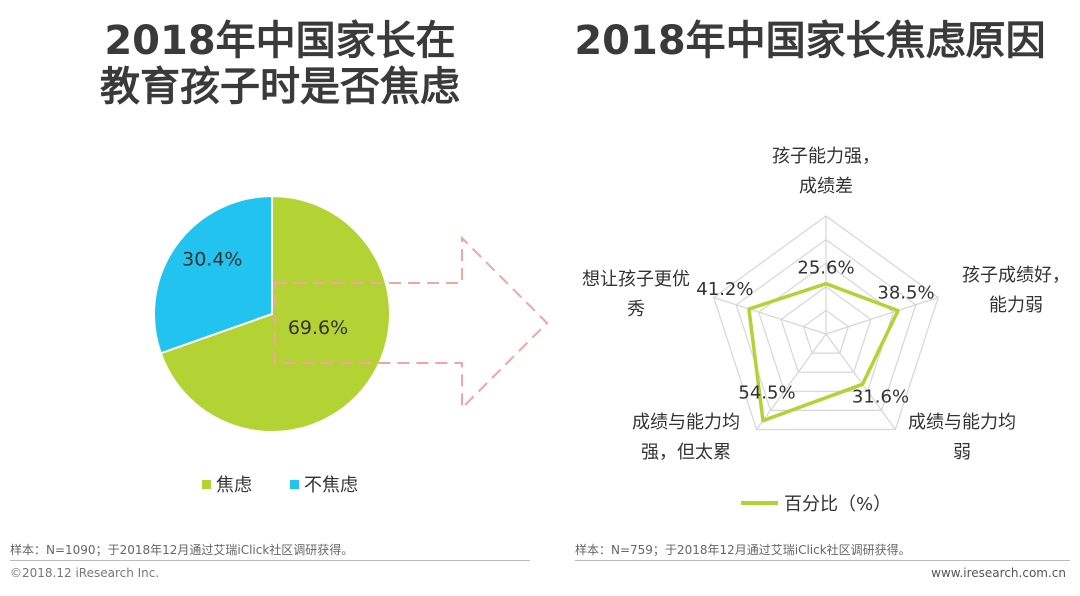 This screenshot has width=1080, height=596. I want to click on radar-category-label: 想让孩子更优, so click(636, 279).